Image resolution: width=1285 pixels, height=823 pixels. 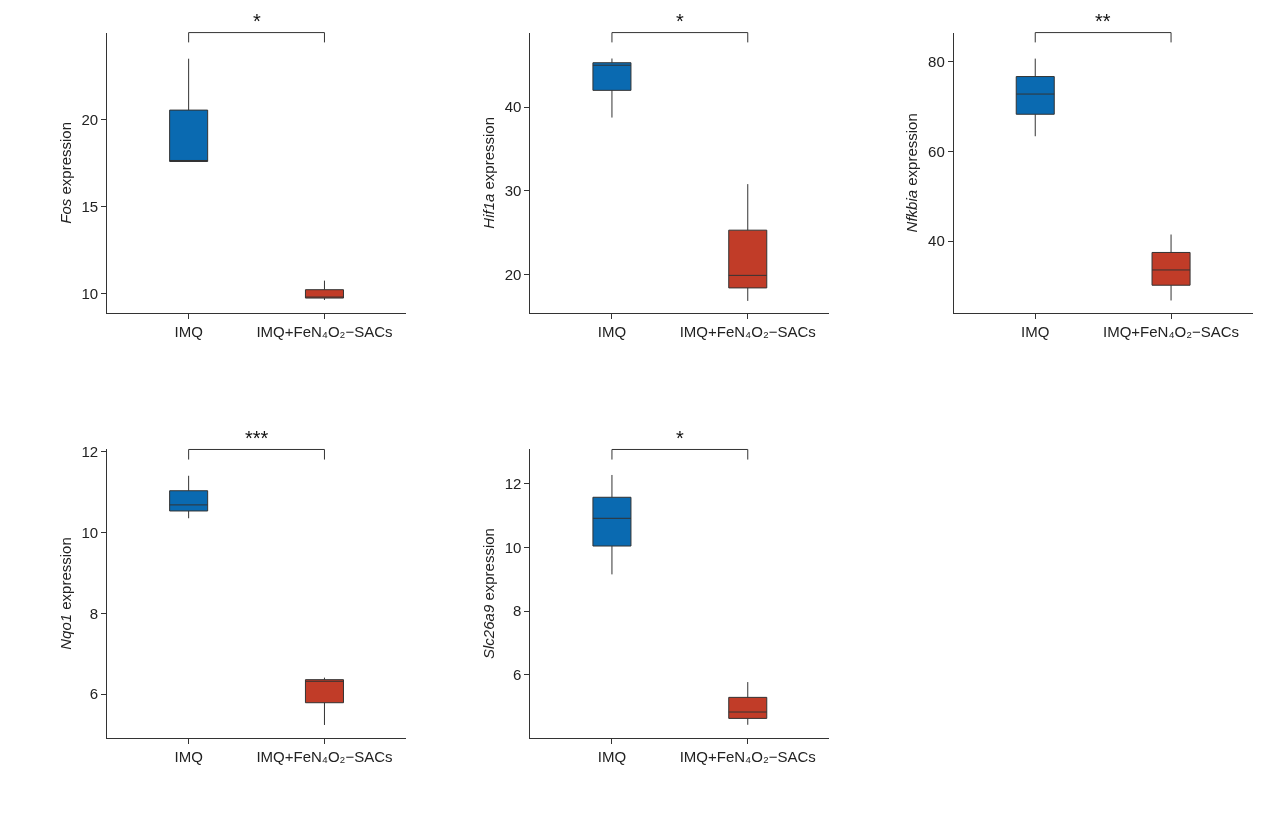 What do you see at coordinates (65, 172) in the screenshot?
I see `y-axis-title: Fos expression` at bounding box center [65, 172].